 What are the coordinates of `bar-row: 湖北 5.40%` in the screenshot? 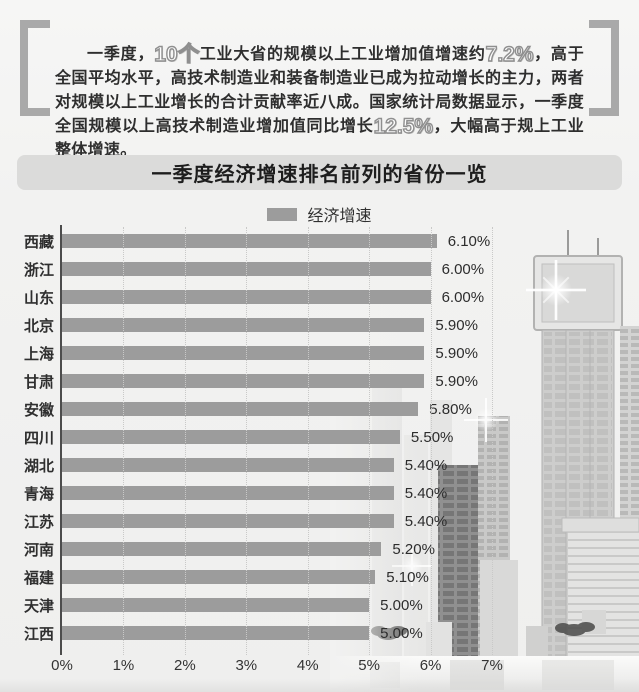 It's located at (258, 465).